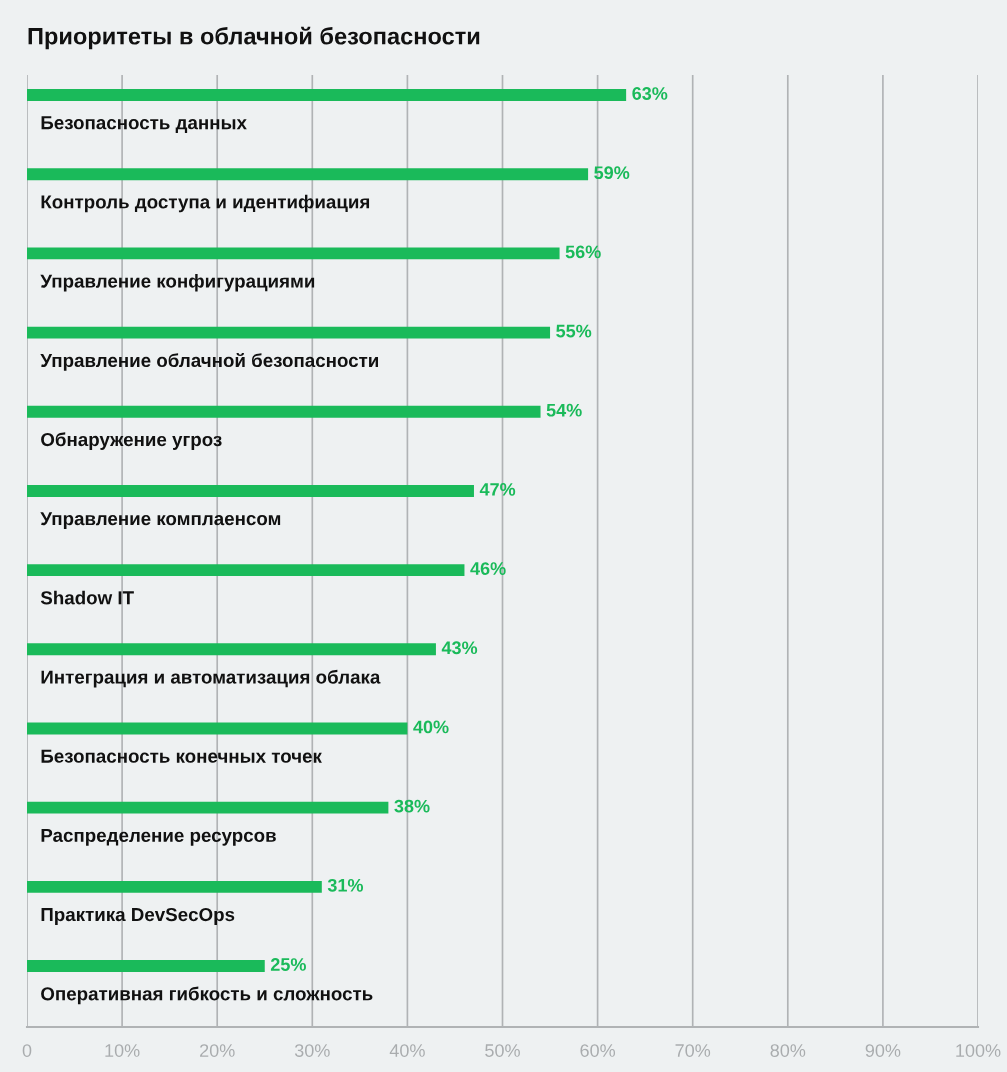 The width and height of the screenshot is (1007, 1072). I want to click on y-tick-label: Практика DevSecOps, so click(138, 916).